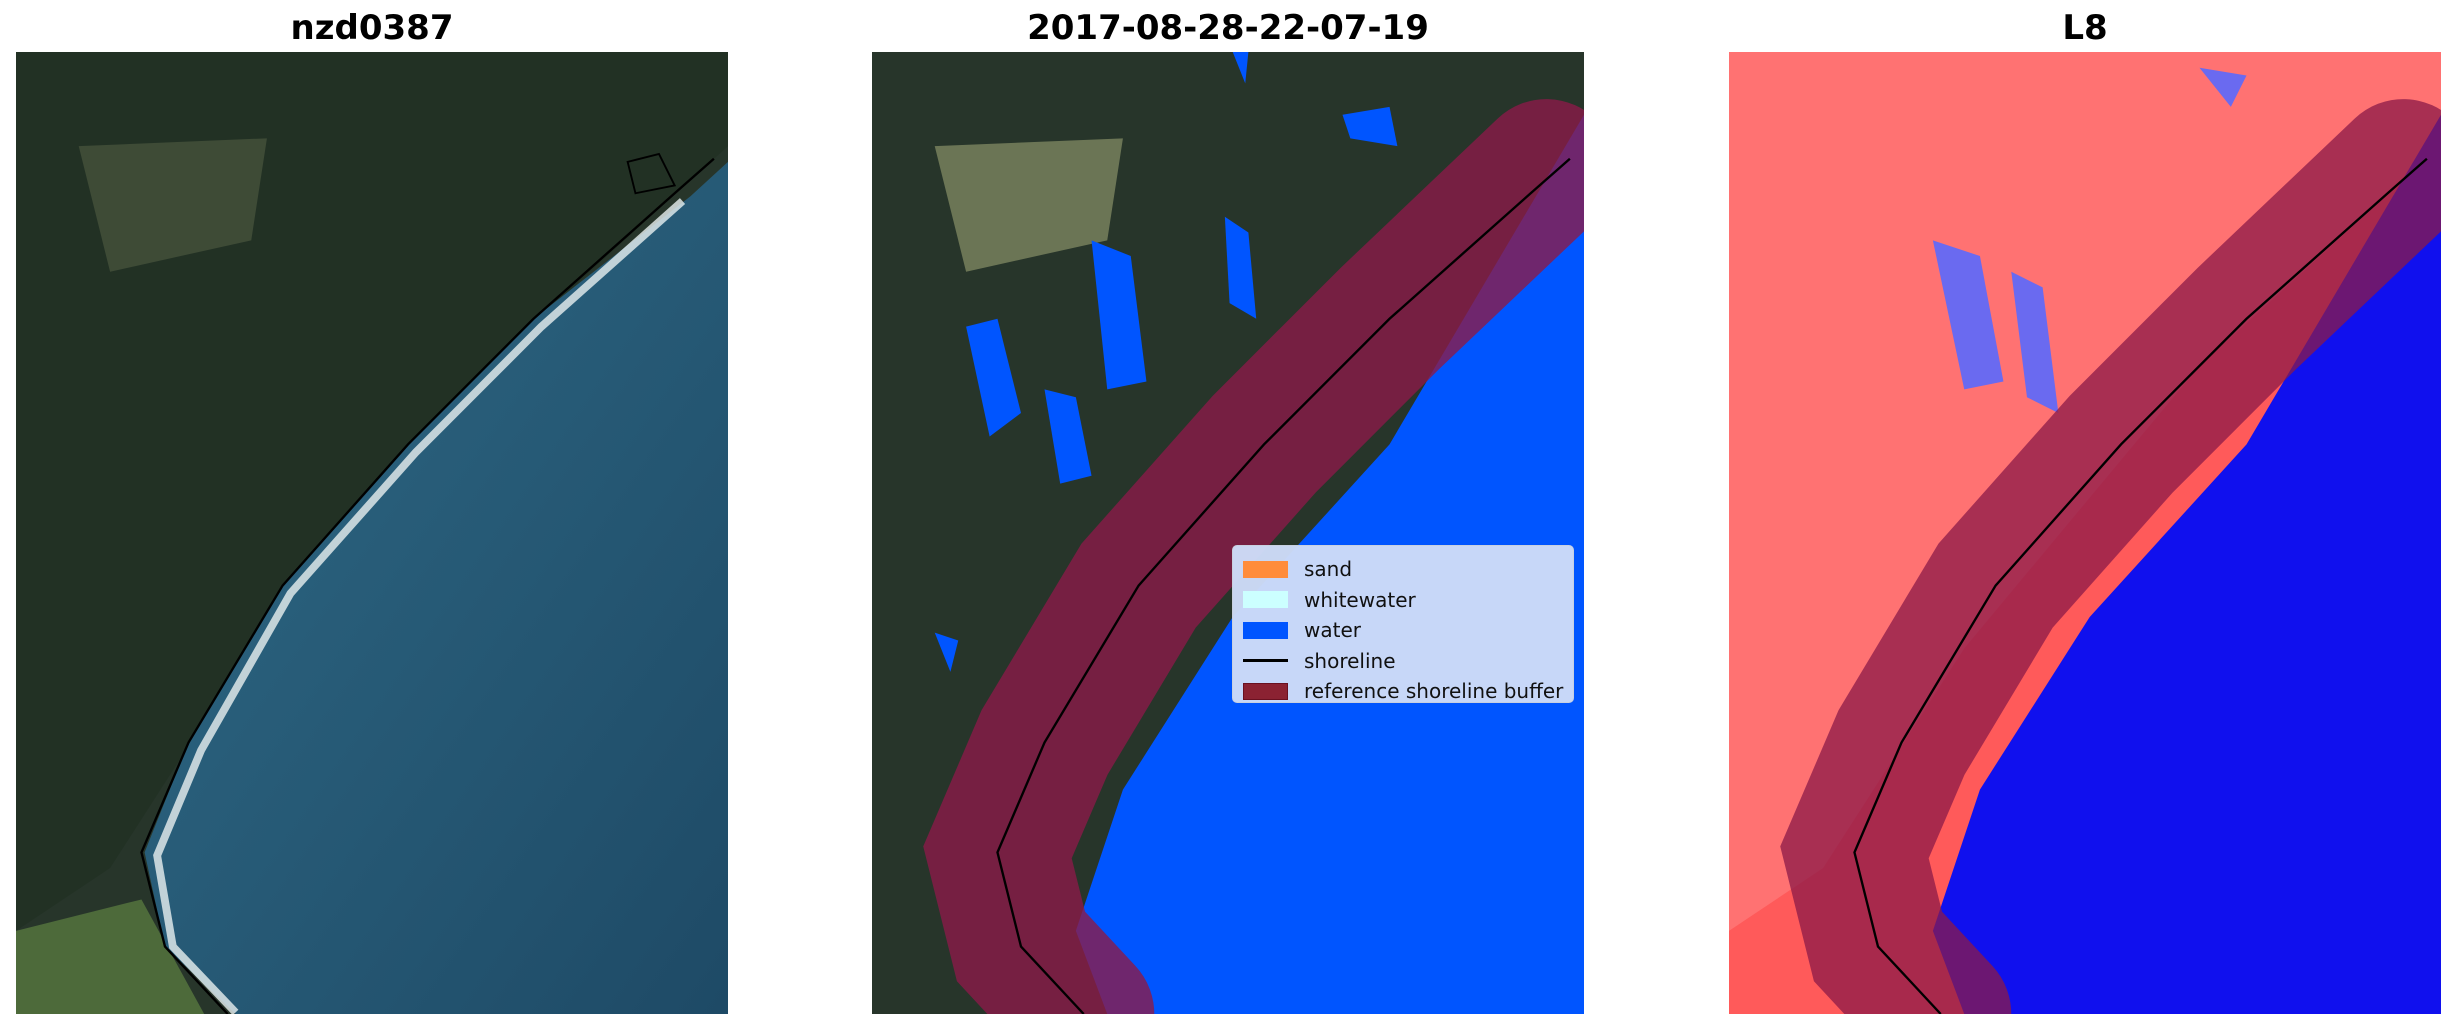  What do you see at coordinates (372, 28) in the screenshot?
I see `panel-title-rgb: nzd0387` at bounding box center [372, 28].